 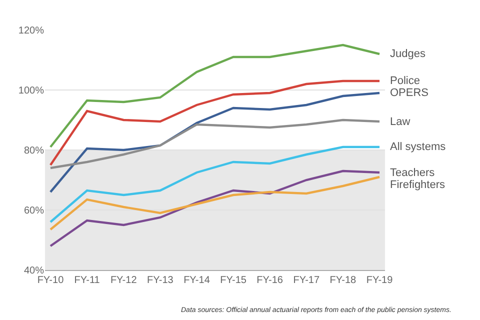 I want to click on series-label: Teachers, so click(x=413, y=173).